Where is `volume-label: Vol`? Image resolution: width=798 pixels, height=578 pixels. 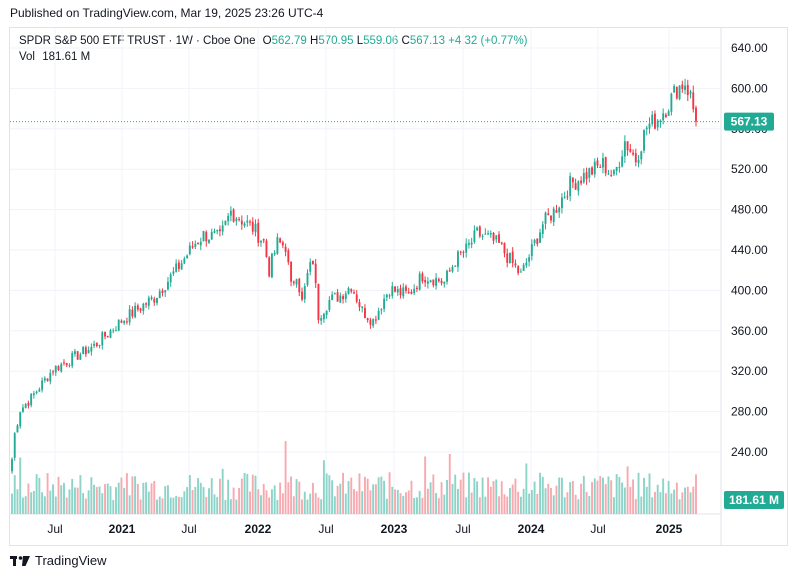 volume-label: Vol is located at coordinates (27, 57).